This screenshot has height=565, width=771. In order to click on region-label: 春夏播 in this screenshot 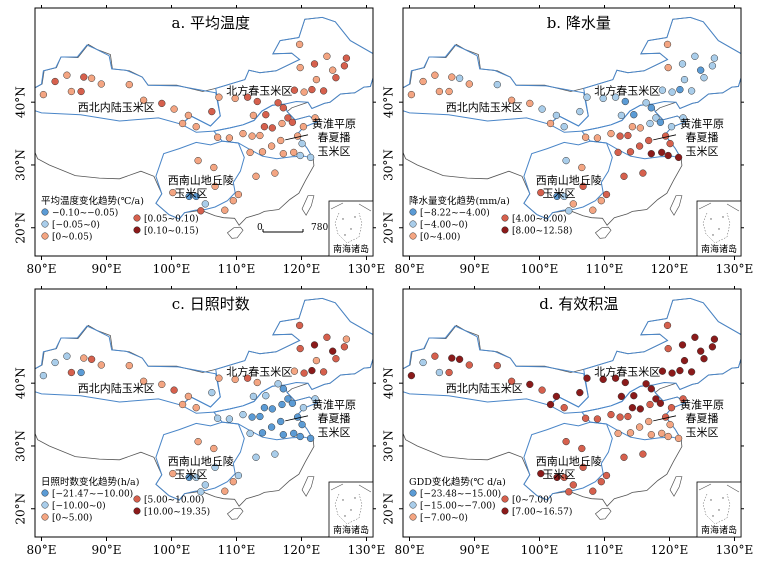, I will do `click(702, 137)`.